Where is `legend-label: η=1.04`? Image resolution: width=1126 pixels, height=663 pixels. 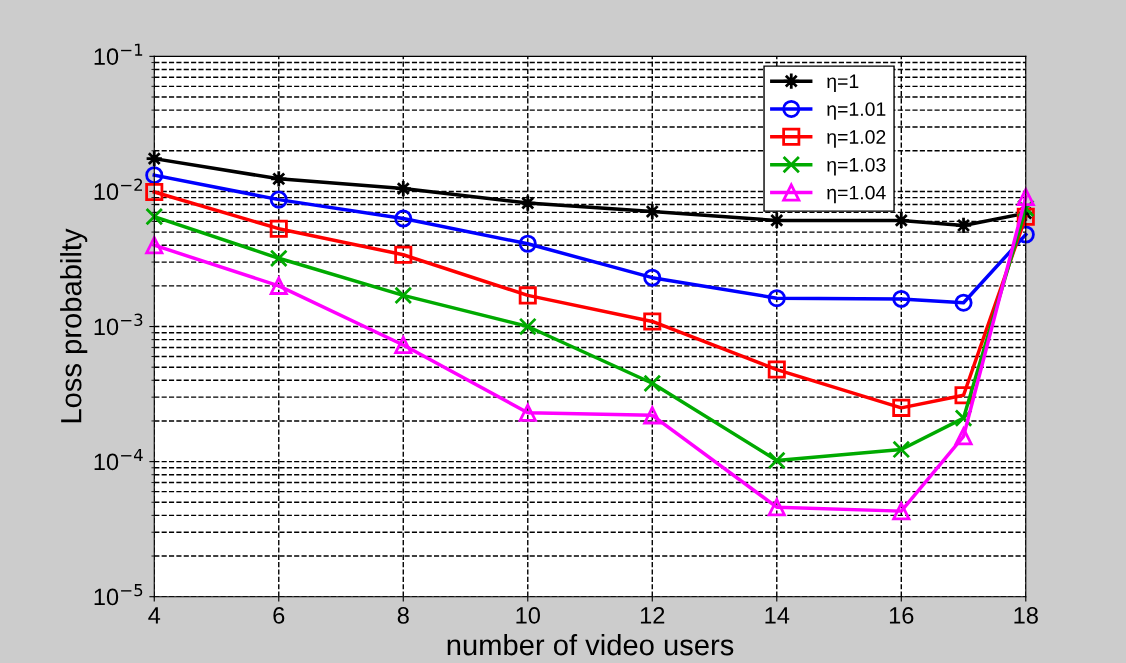
legend-label: η=1.04 is located at coordinates (856, 194).